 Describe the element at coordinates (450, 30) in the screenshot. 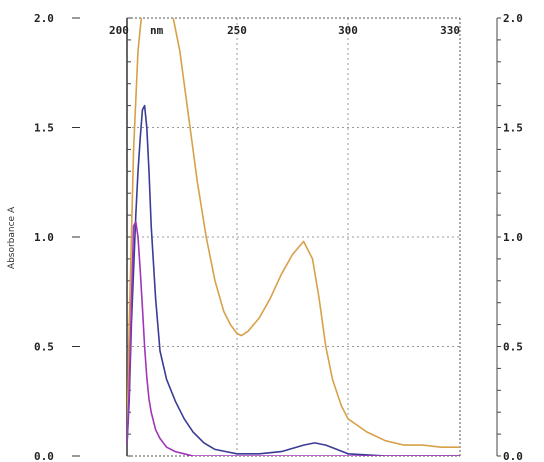

I see `x-tick-label: 330` at that location.